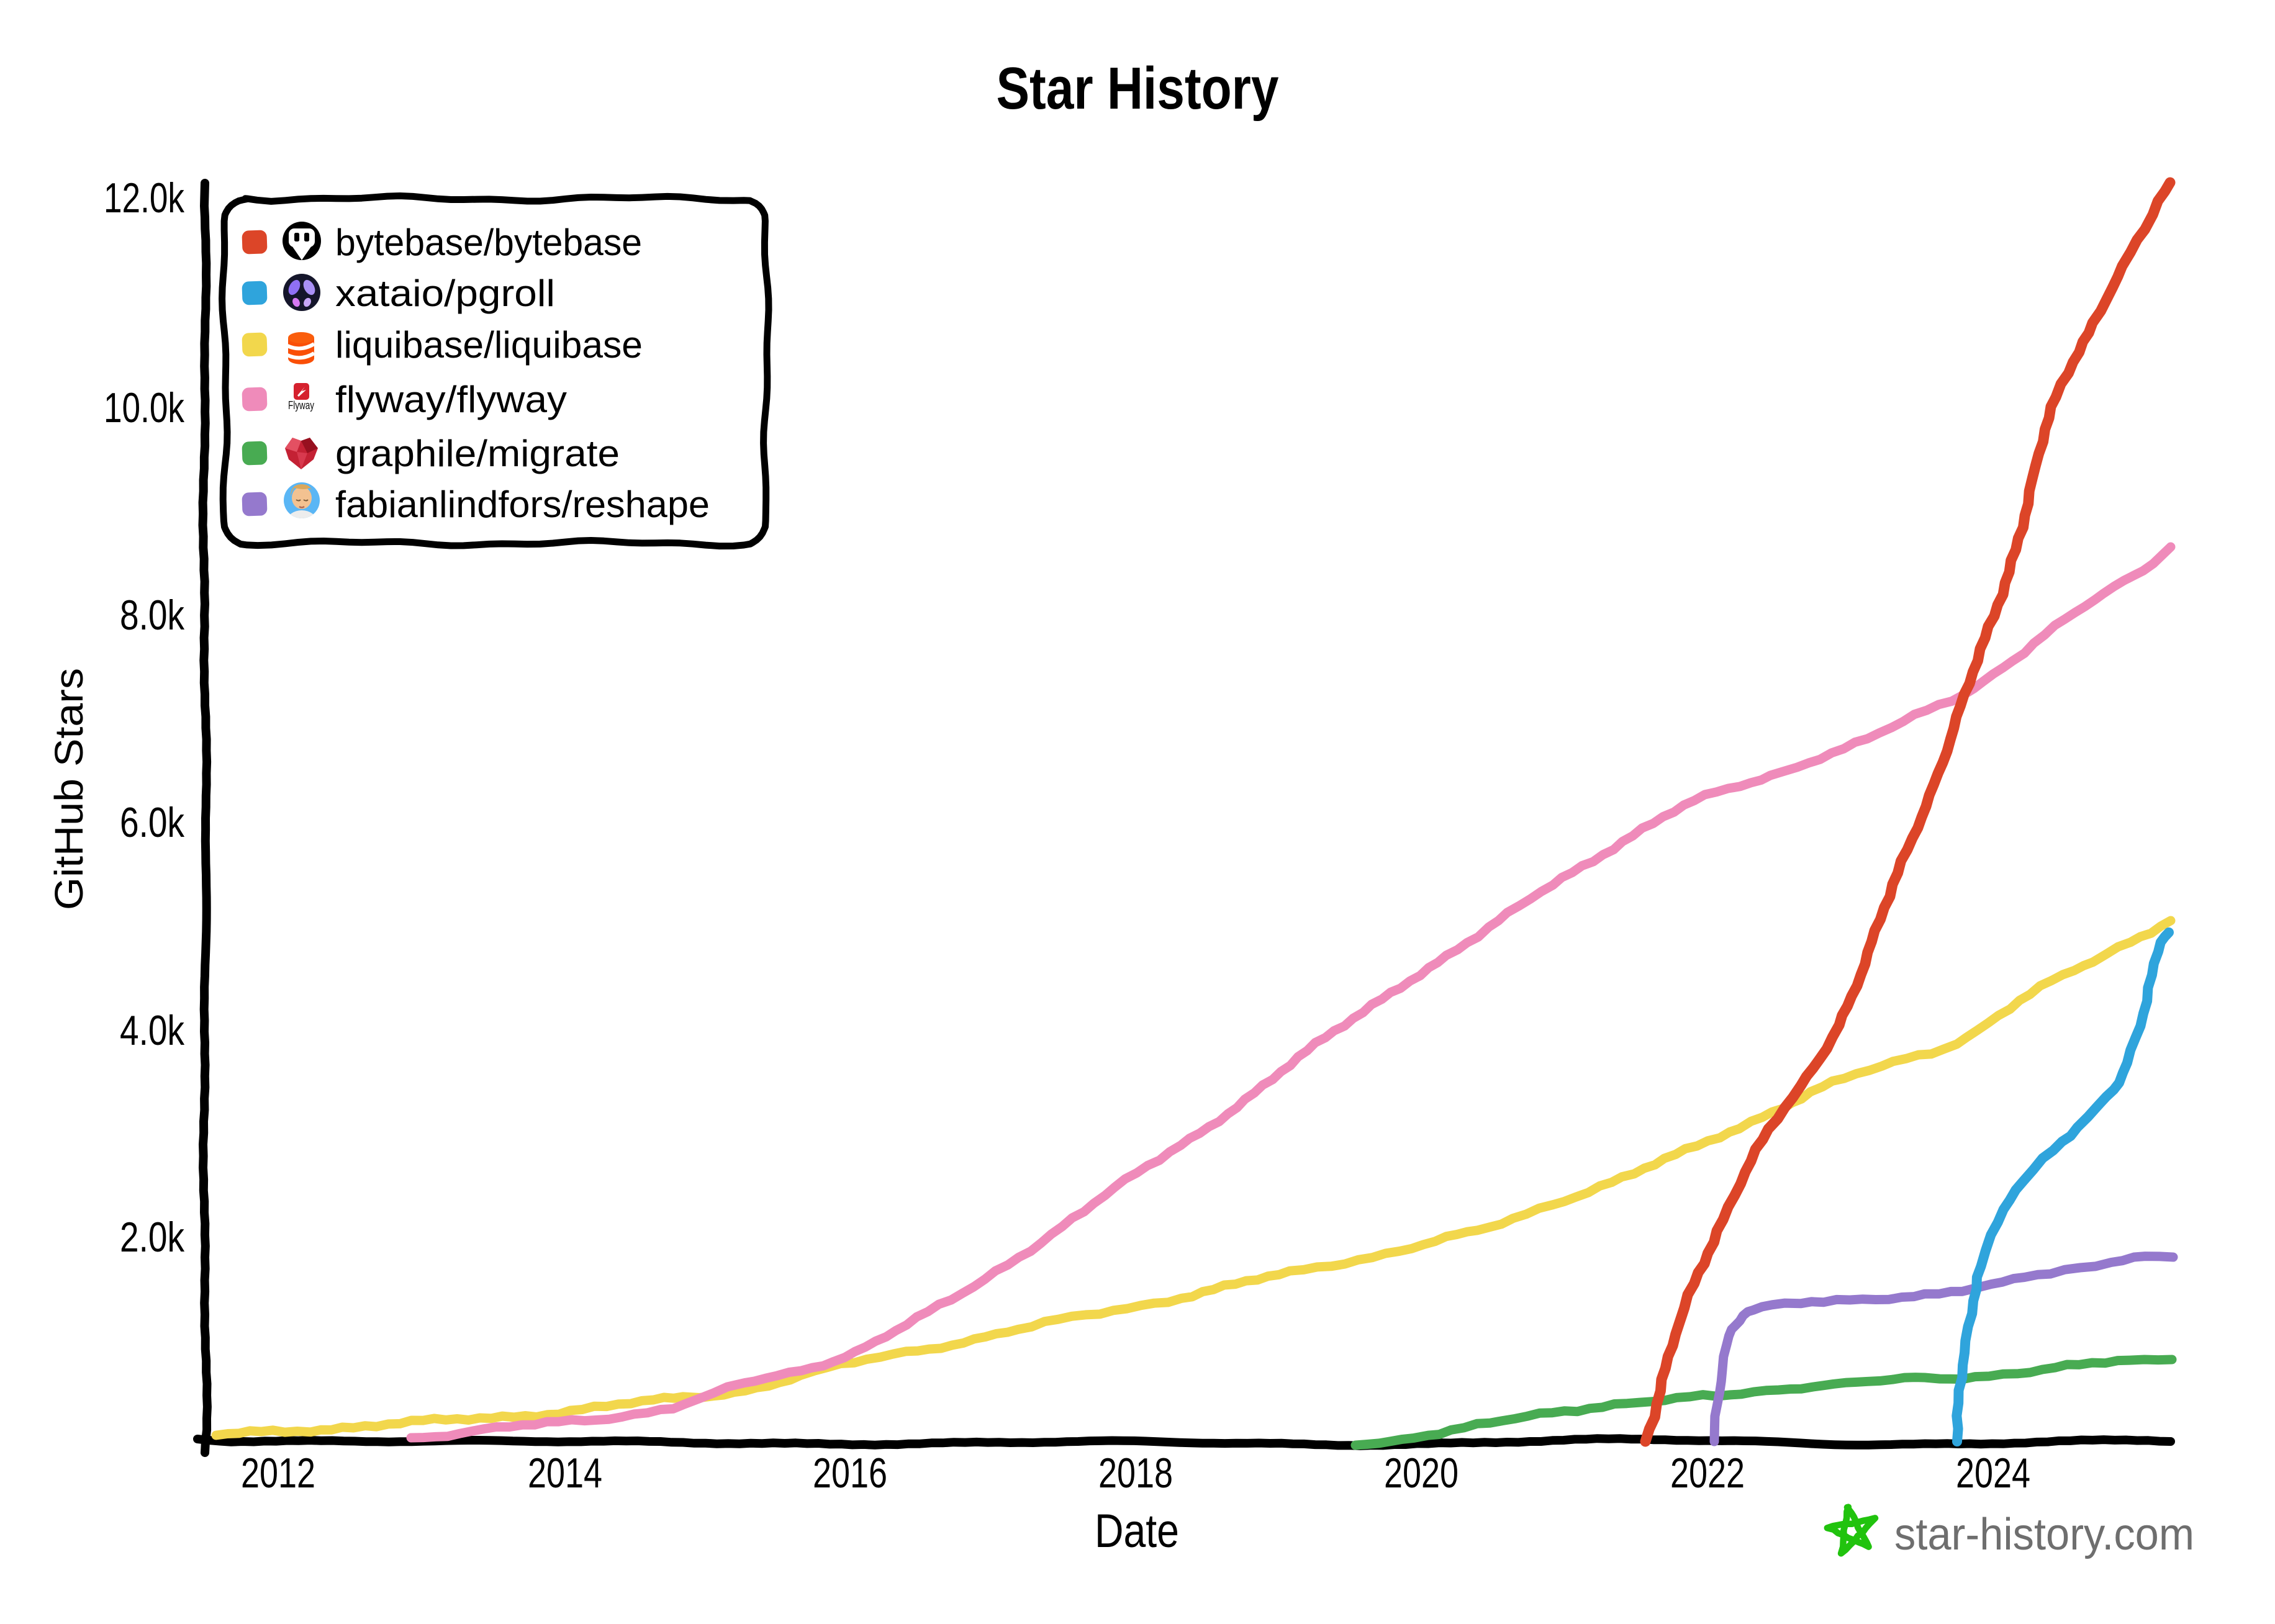 Image resolution: width=2275 pixels, height=1624 pixels. I want to click on svg-text: 2020, so click(1421, 1473).